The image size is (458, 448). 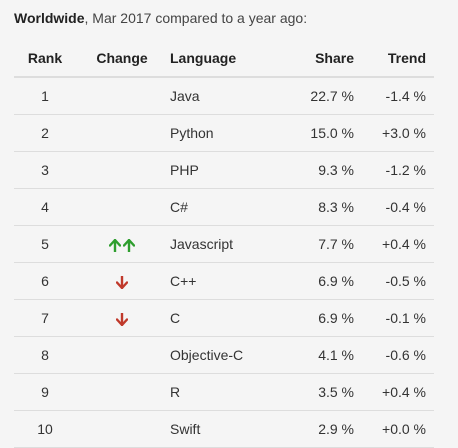 I want to click on language-cell: C#, so click(x=227, y=207).